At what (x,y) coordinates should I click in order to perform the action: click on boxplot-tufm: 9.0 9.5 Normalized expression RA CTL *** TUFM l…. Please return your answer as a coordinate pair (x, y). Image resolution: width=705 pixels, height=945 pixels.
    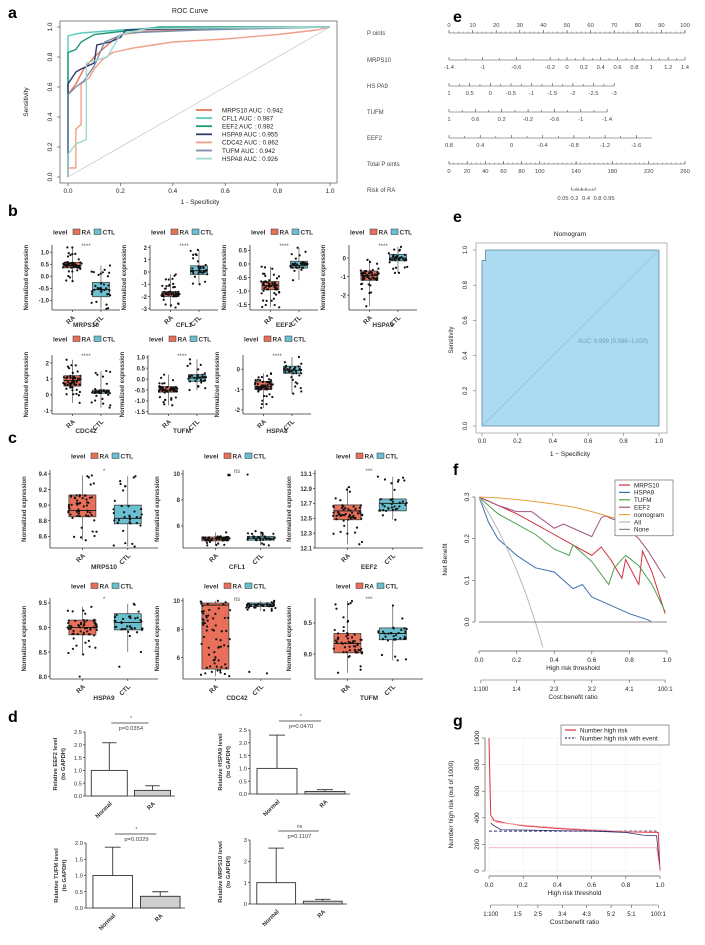
    Looking at the image, I should click on (355, 642).